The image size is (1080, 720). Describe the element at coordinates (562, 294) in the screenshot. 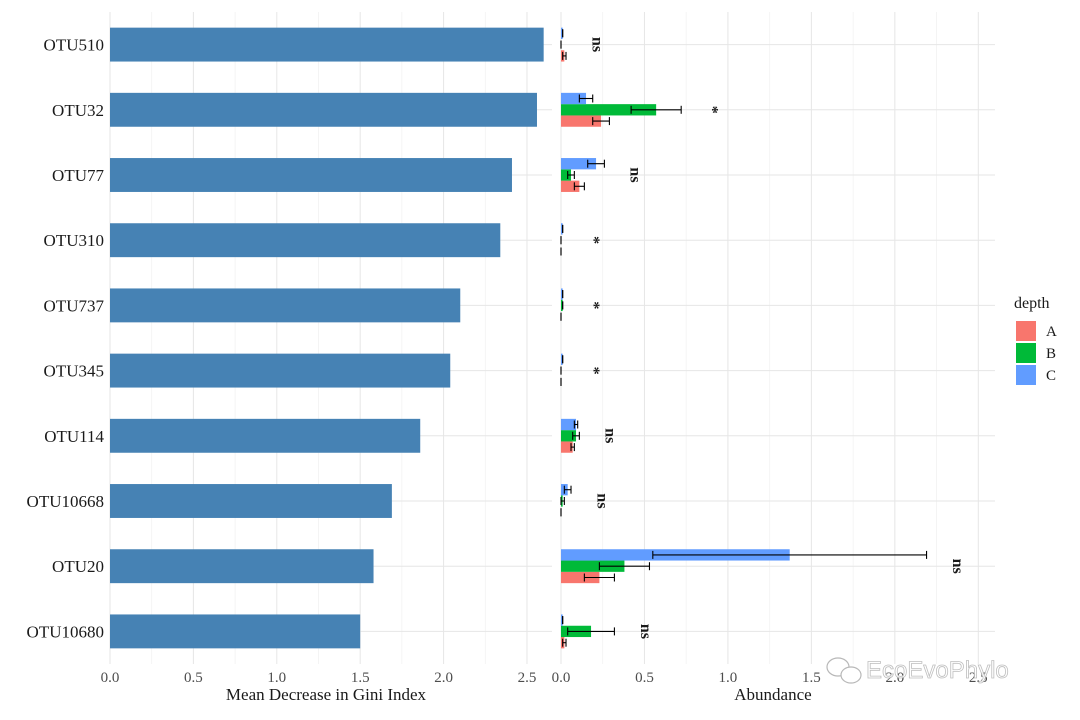

I see `bar-otu737-c` at that location.